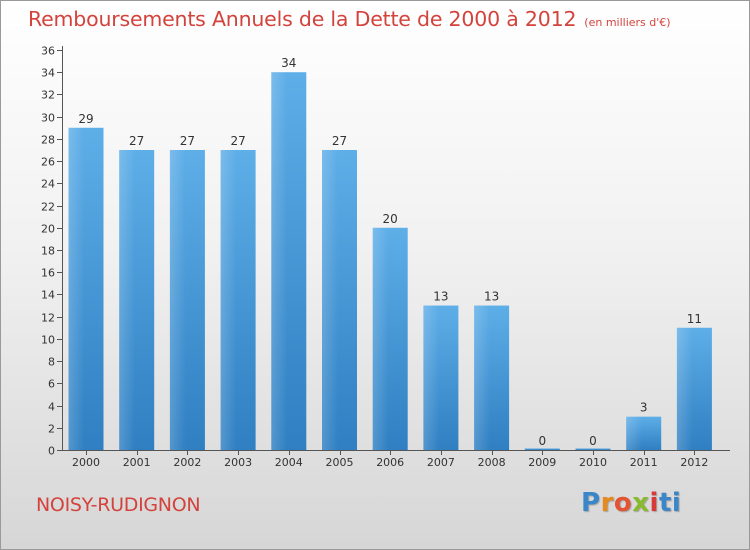 The width and height of the screenshot is (750, 550). What do you see at coordinates (48, 140) in the screenshot?
I see `y-tick-label: 28` at bounding box center [48, 140].